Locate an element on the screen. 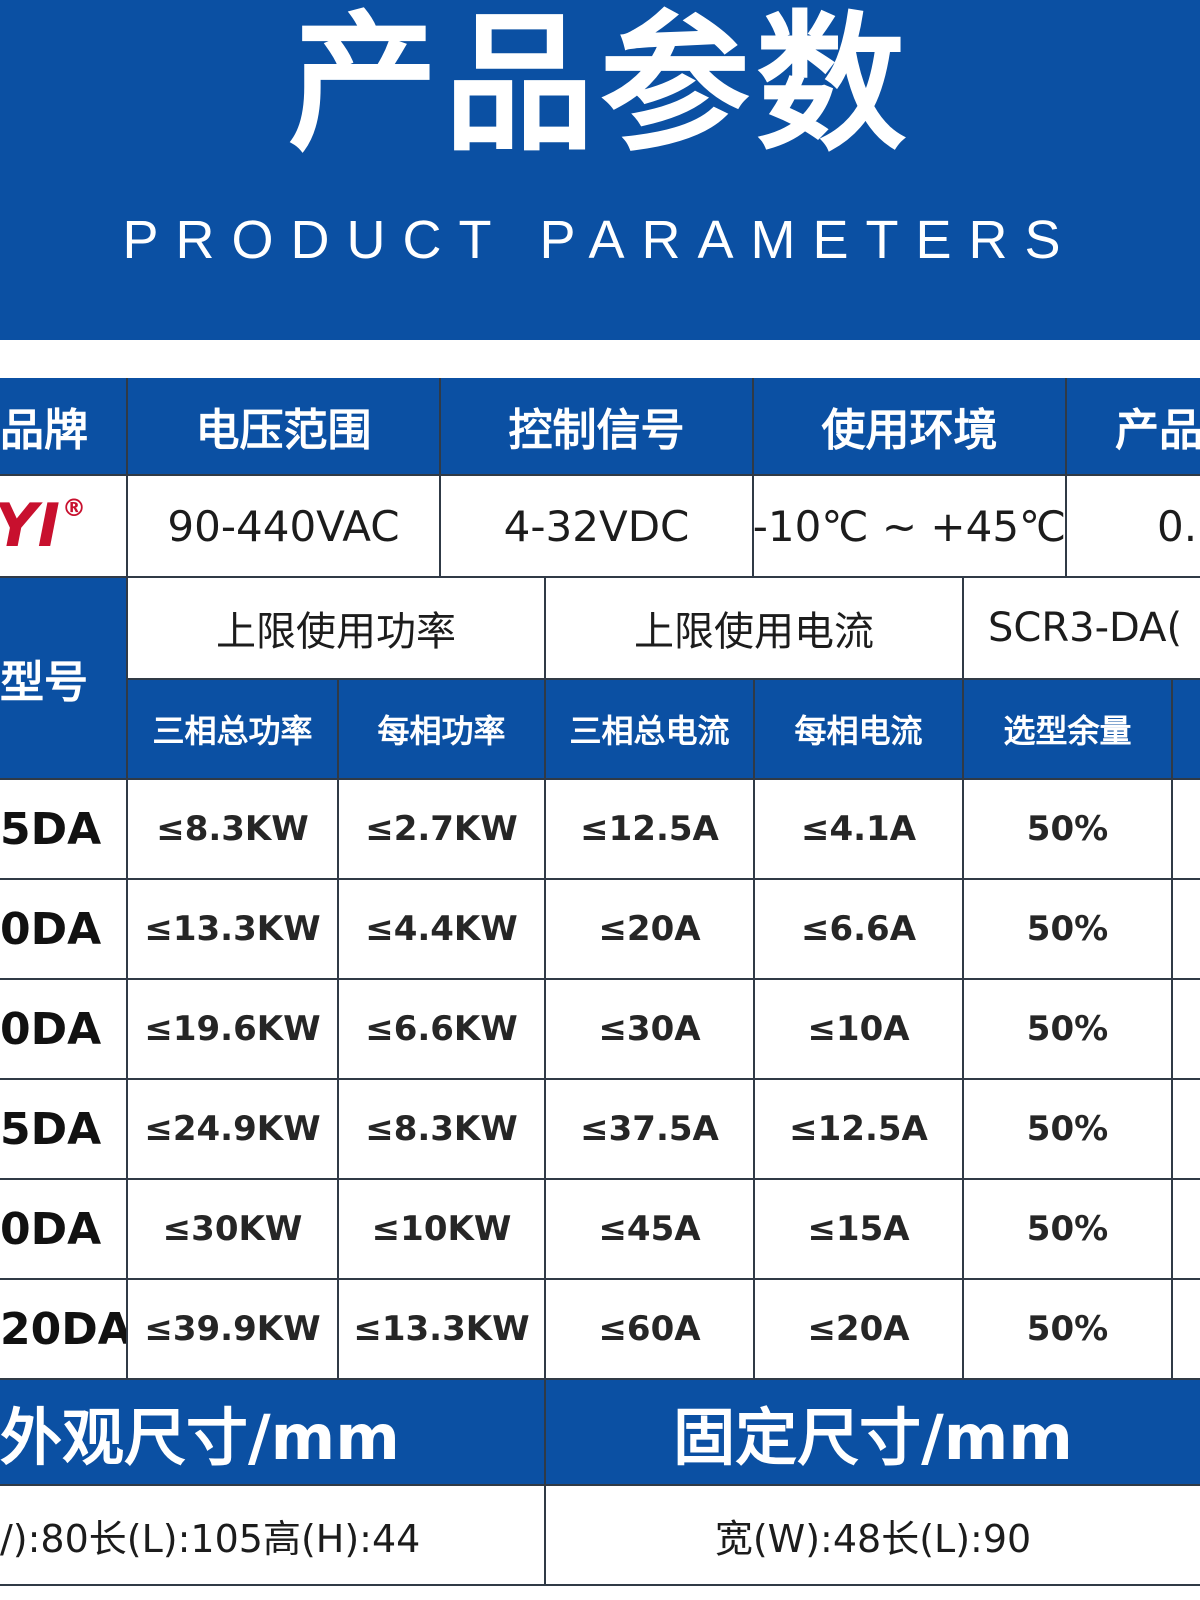 The height and width of the screenshot is (1600, 1200). phase-current-cell: ≤12.5A is located at coordinates (859, 1130).